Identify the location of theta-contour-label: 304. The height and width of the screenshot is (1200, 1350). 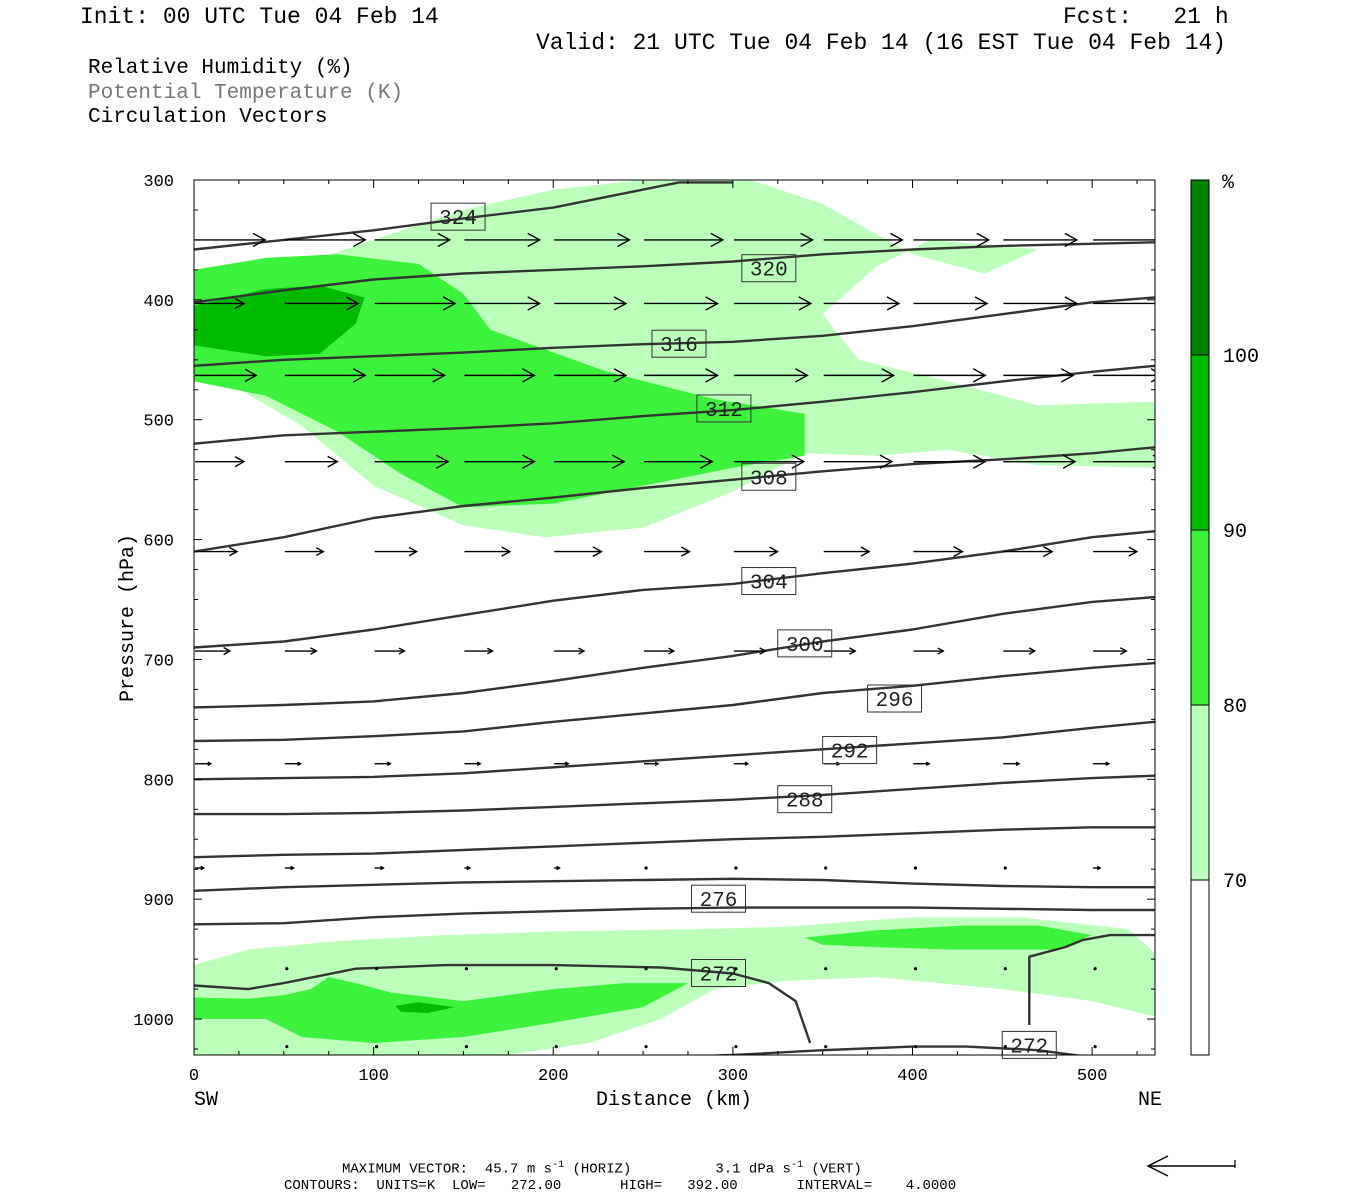
(769, 581).